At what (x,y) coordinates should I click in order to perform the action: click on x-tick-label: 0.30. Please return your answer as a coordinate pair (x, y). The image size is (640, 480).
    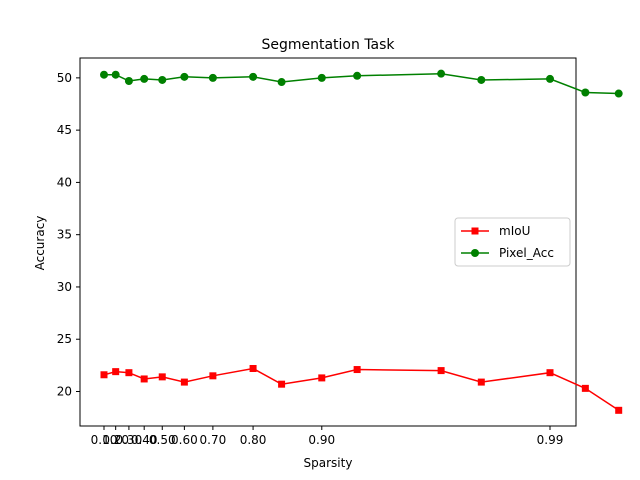
    Looking at the image, I should click on (129, 440).